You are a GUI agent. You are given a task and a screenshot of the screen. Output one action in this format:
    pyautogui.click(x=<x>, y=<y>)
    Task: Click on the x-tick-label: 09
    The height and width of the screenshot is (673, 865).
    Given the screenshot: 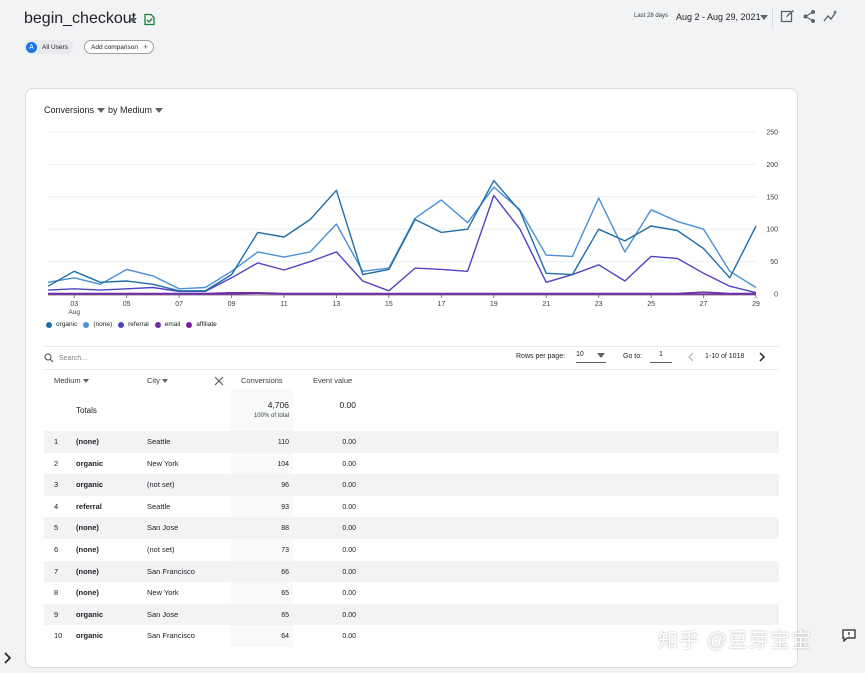 What is the action you would take?
    pyautogui.click(x=232, y=304)
    